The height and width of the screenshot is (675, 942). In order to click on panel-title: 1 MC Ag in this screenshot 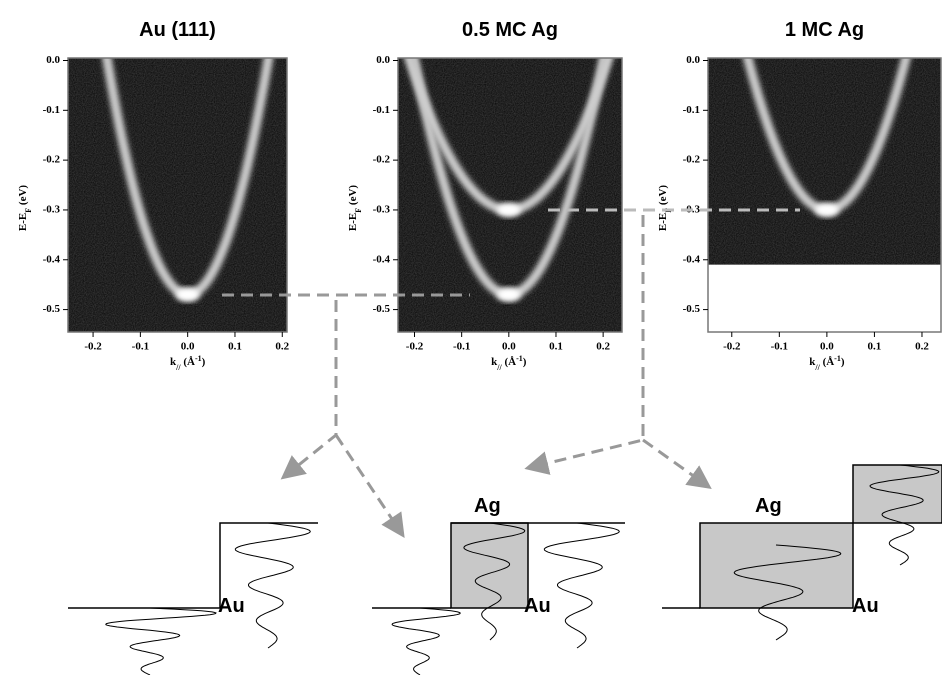, I will do `click(824, 30)`.